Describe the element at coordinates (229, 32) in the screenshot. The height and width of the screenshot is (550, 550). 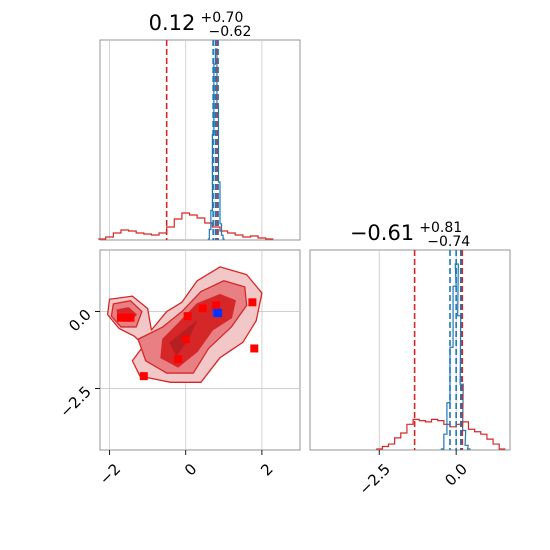
I see `panel-1-title-sub: −0.62` at that location.